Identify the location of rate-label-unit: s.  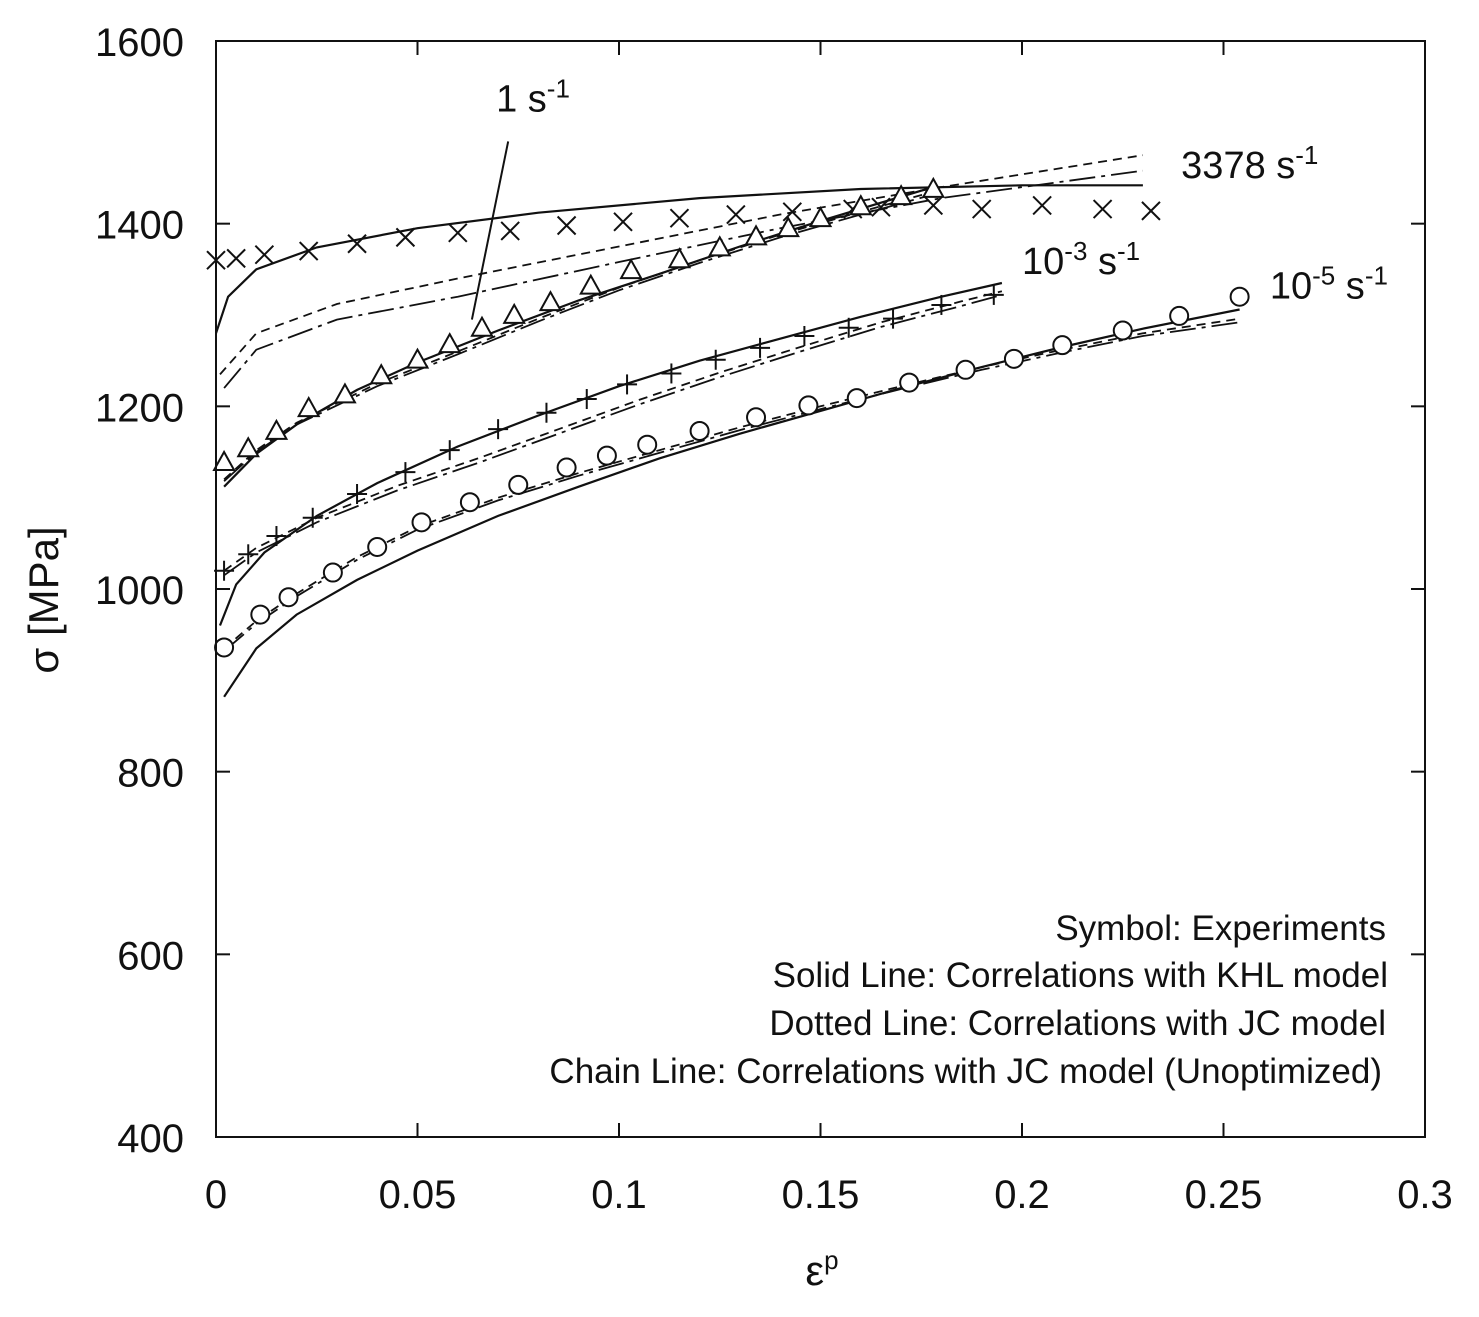
(1350, 287).